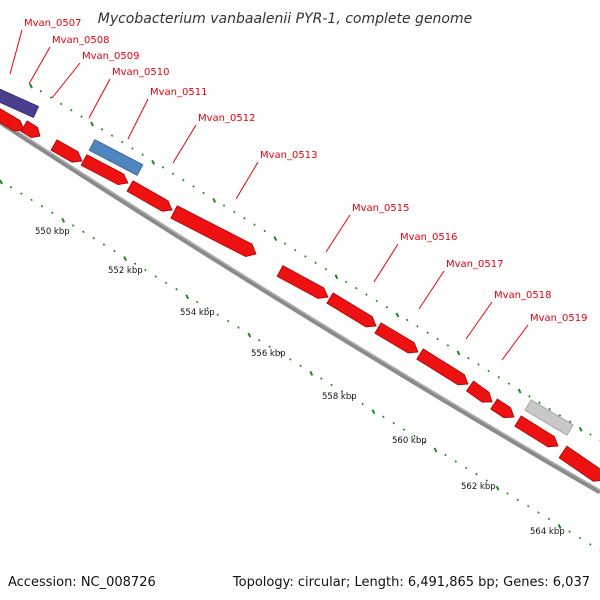  What do you see at coordinates (80, 40) in the screenshot?
I see `gene-label: Mvan_0508` at bounding box center [80, 40].